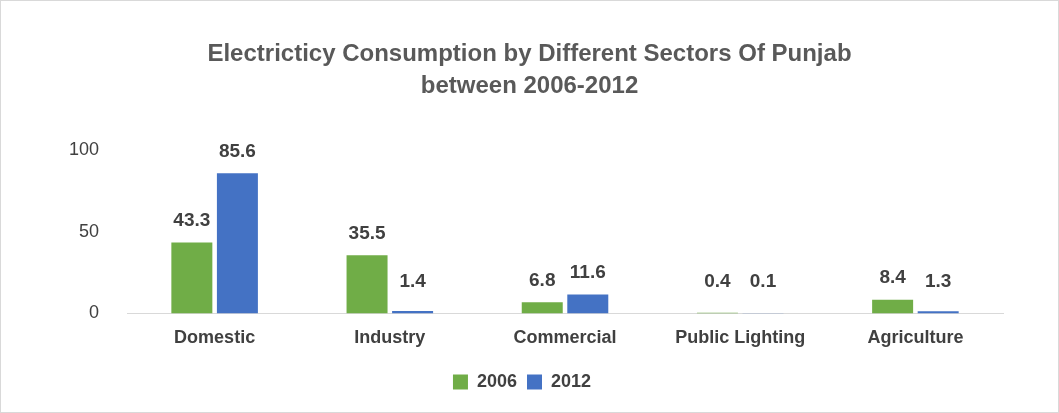 The image size is (1059, 413). I want to click on data-label: 0.4, so click(718, 281).